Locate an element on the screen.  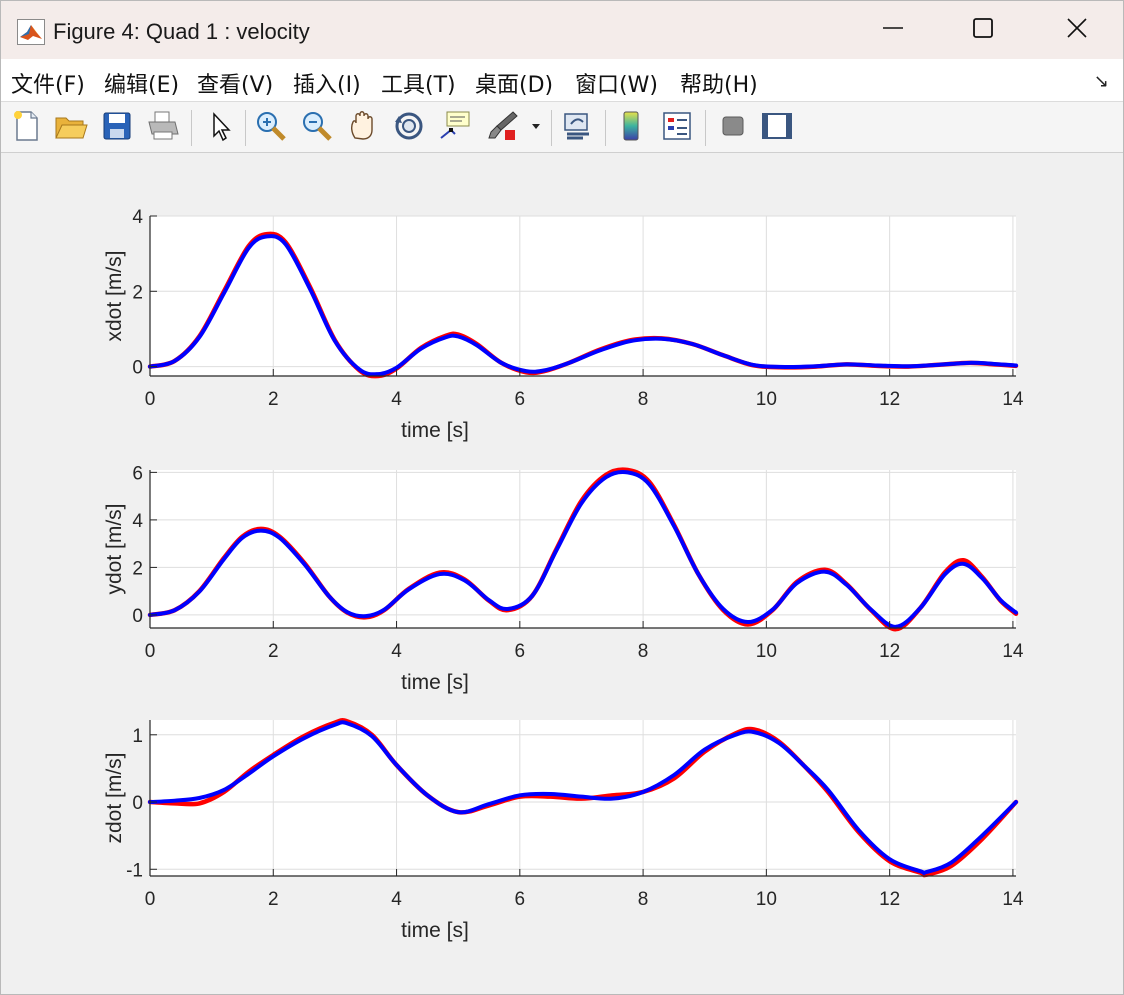
legend-icon is located at coordinates (677, 126).